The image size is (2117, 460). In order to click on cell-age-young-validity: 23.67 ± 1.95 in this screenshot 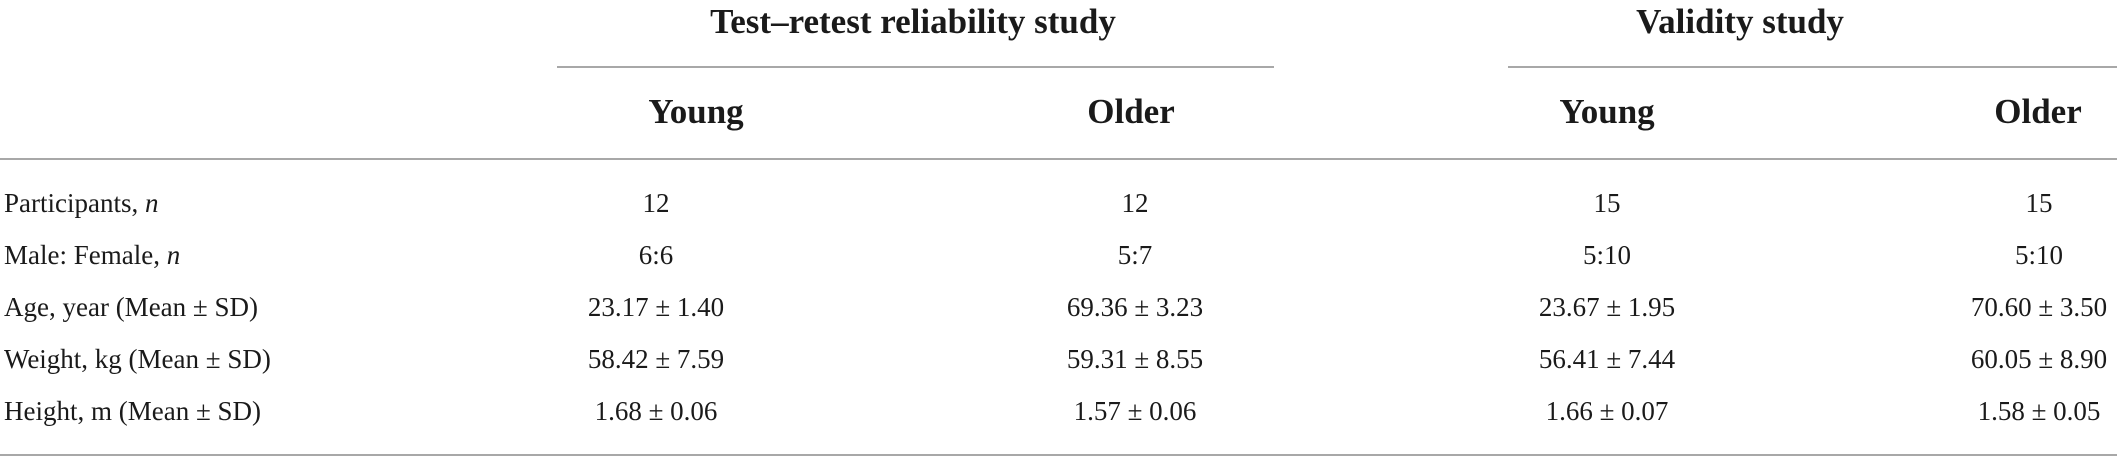, I will do `click(1607, 307)`.